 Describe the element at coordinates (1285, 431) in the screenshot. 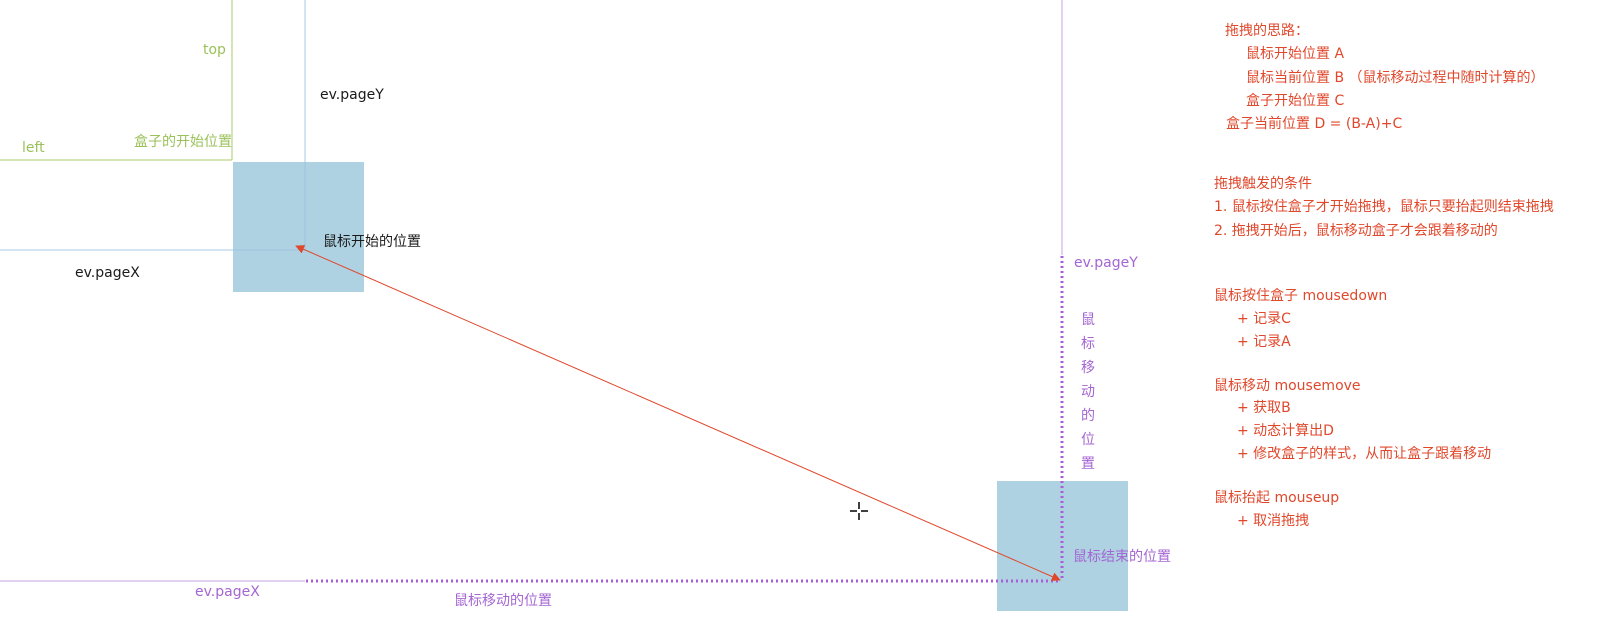

I see `mousemove-line: + 动态计算出D` at that location.